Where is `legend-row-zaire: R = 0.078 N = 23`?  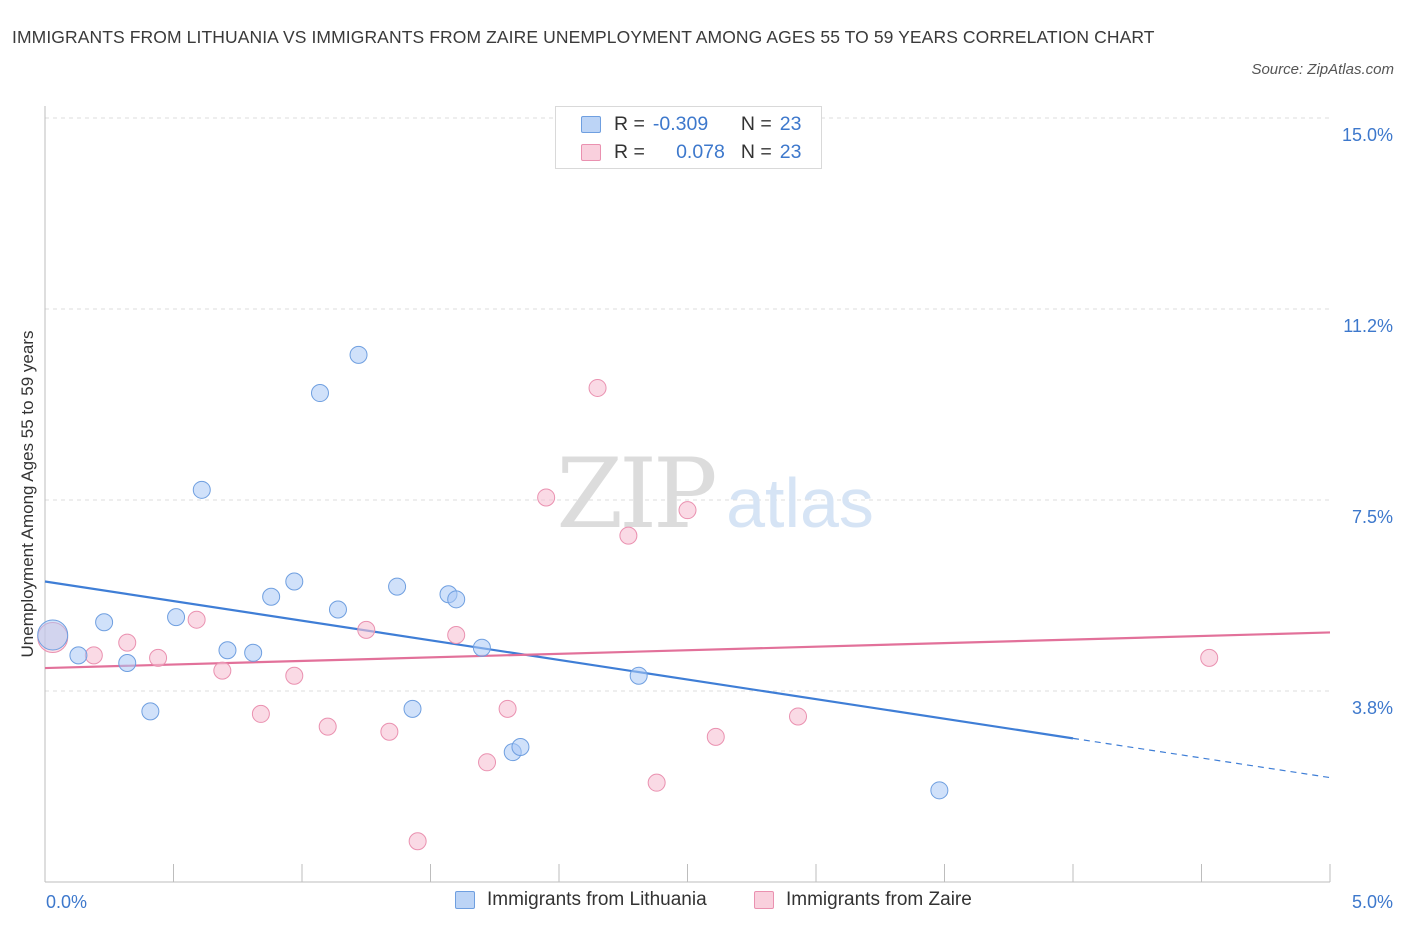
legend-row-zaire: R = 0.078 N = 23 is located at coordinates (691, 152).